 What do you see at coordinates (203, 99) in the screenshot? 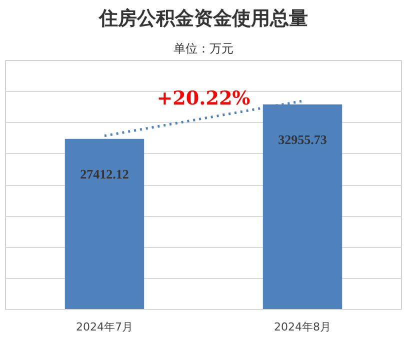
I see `annotation: +20.22%` at bounding box center [203, 99].